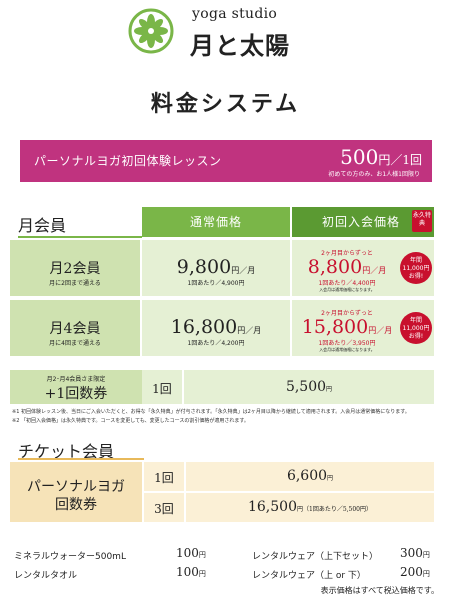 This screenshot has height=600, width=451. Describe the element at coordinates (347, 267) in the screenshot. I see `first-price: 8,800円／月` at that location.